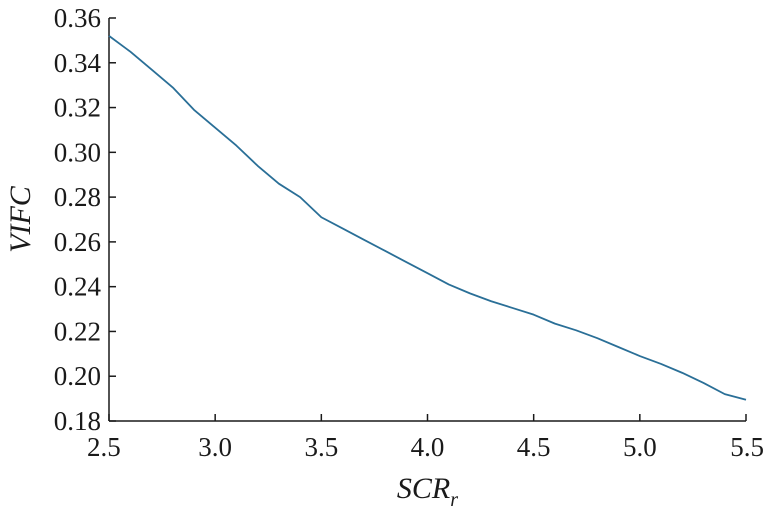 The width and height of the screenshot is (768, 517). What do you see at coordinates (534, 447) in the screenshot?
I see `x-tick-label: 4.5` at bounding box center [534, 447].